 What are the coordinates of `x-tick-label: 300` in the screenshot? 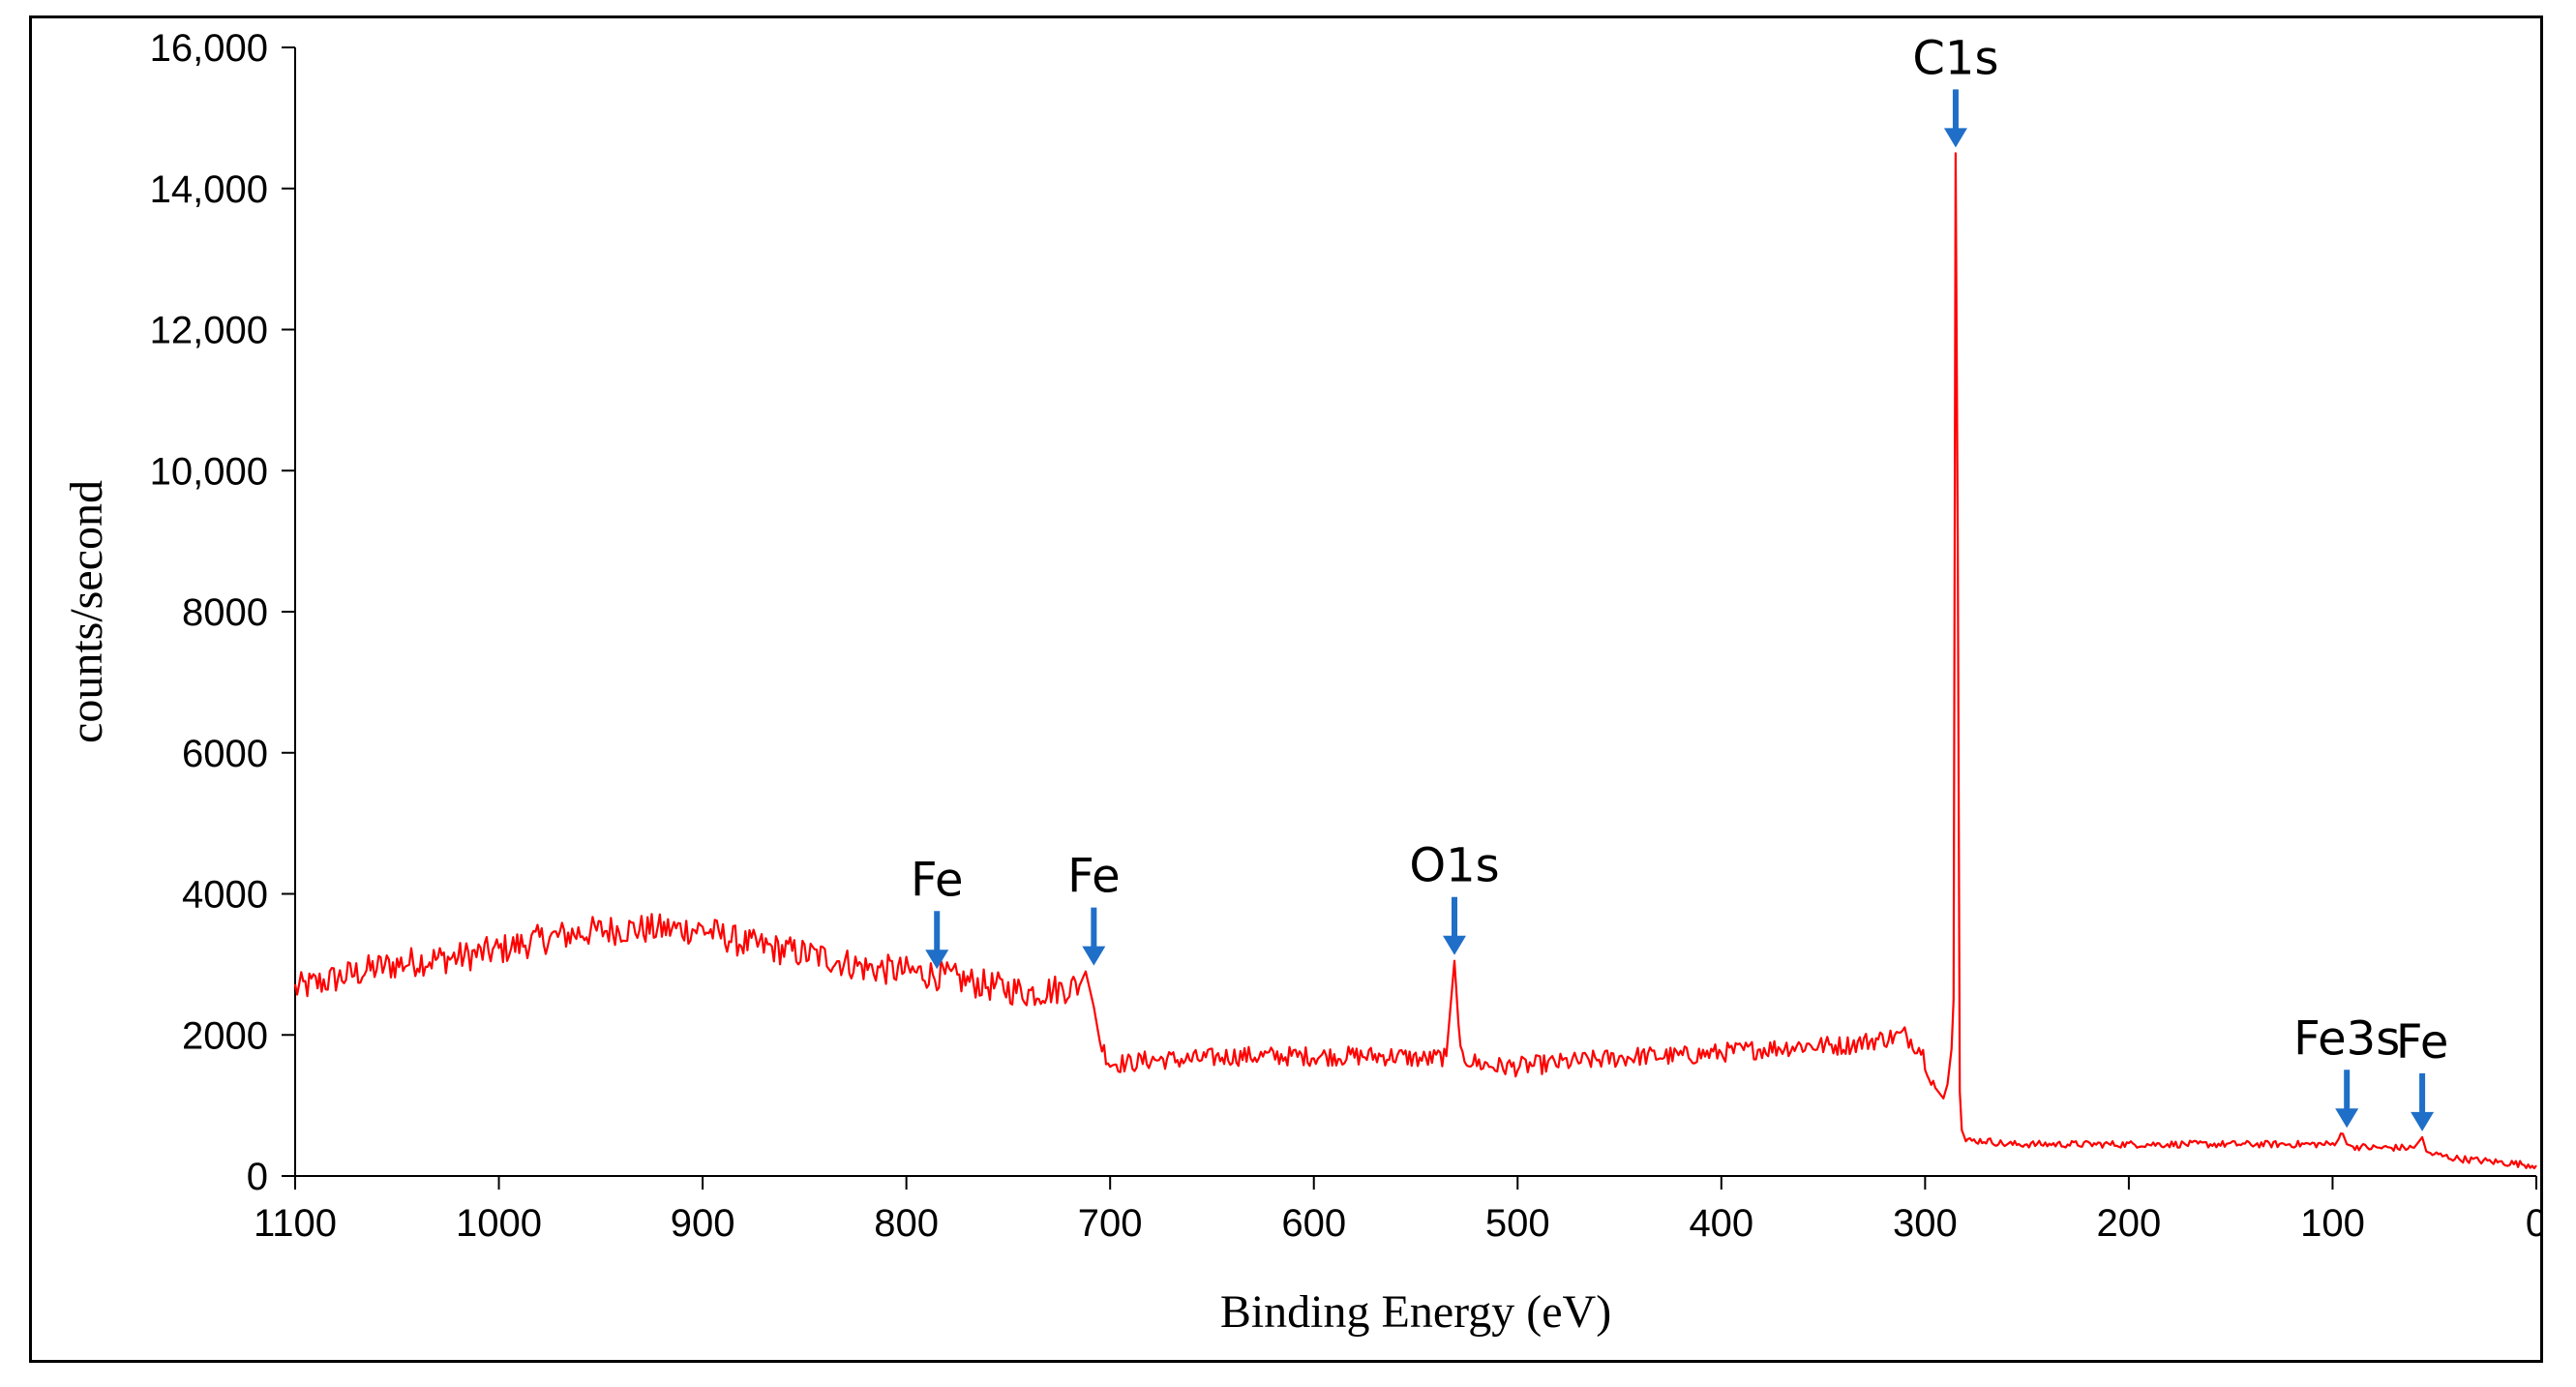 It's located at (1925, 1224).